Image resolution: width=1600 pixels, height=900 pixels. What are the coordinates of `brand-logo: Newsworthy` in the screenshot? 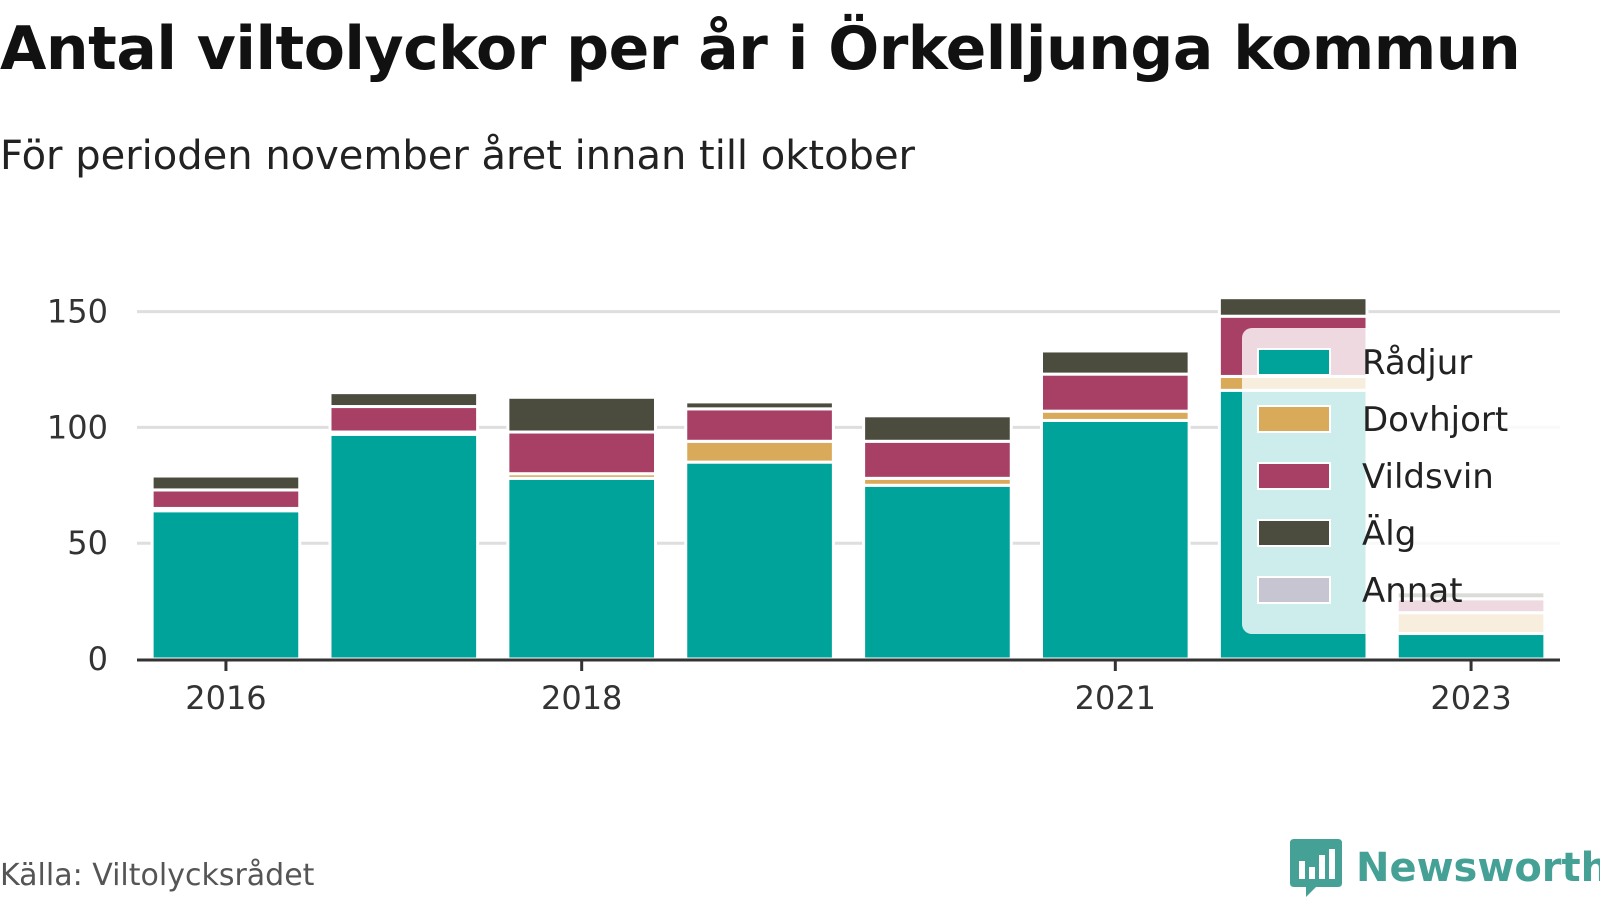 It's located at (1445, 868).